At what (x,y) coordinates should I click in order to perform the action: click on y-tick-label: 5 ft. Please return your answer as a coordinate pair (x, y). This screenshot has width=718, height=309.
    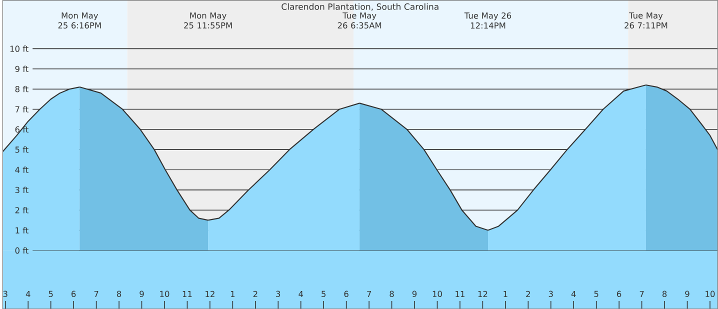
    Looking at the image, I should click on (21, 149).